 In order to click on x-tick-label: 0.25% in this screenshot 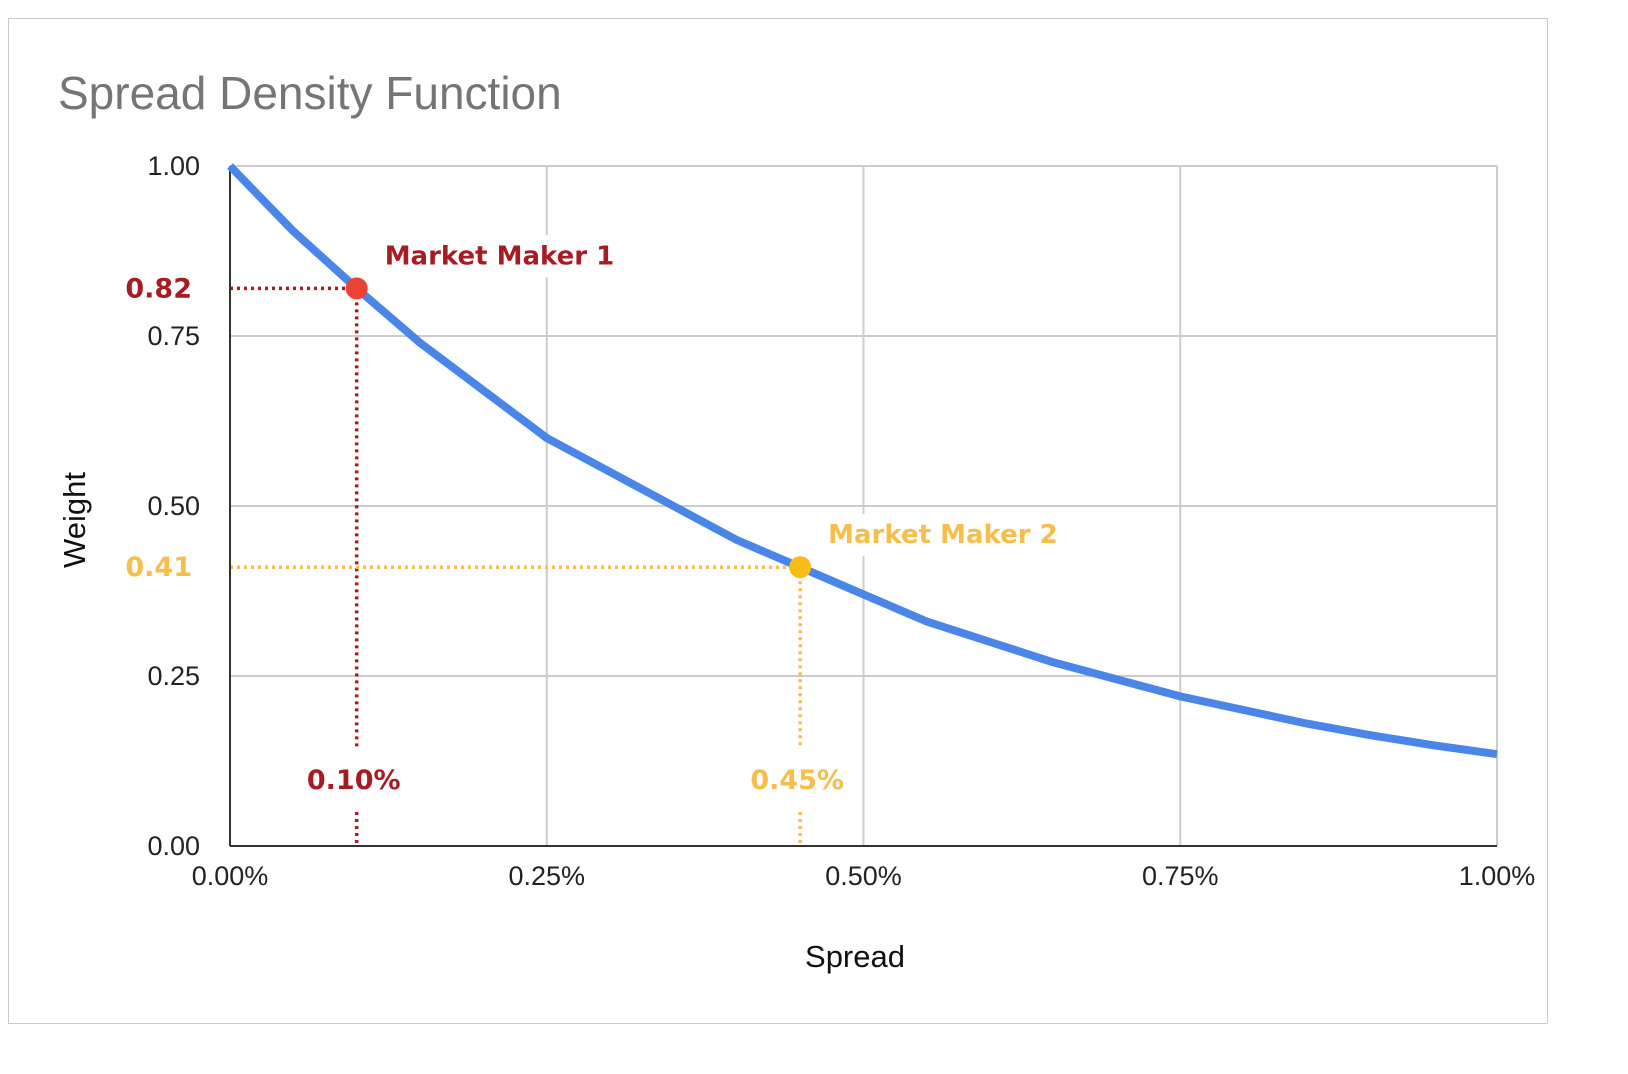, I will do `click(546, 876)`.